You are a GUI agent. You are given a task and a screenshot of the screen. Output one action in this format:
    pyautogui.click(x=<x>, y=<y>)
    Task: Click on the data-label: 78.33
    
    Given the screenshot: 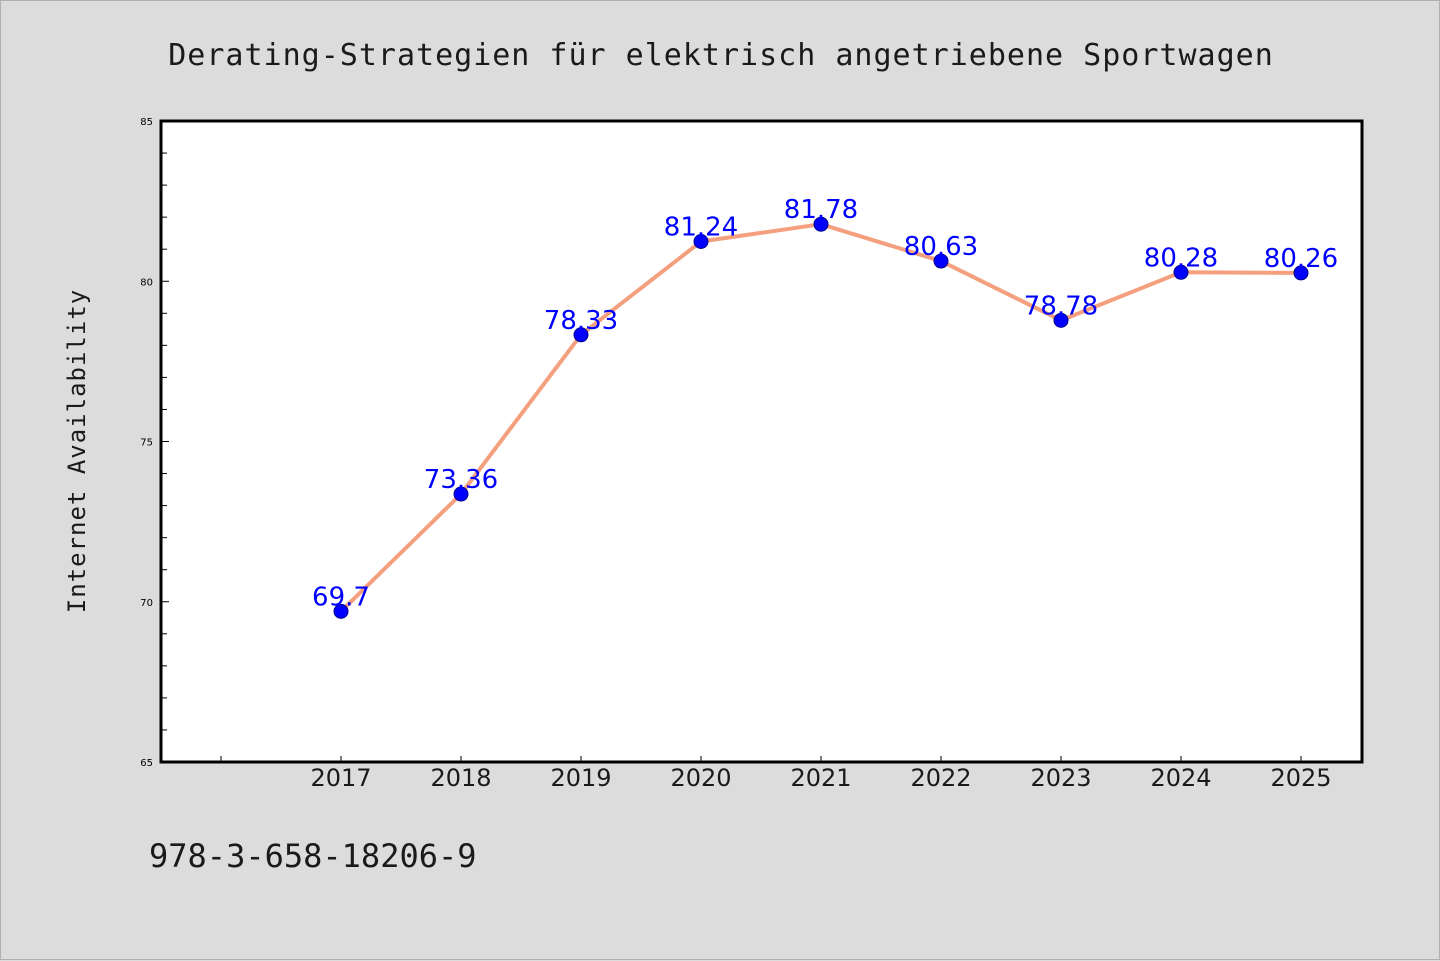 What is the action you would take?
    pyautogui.click(x=581, y=321)
    